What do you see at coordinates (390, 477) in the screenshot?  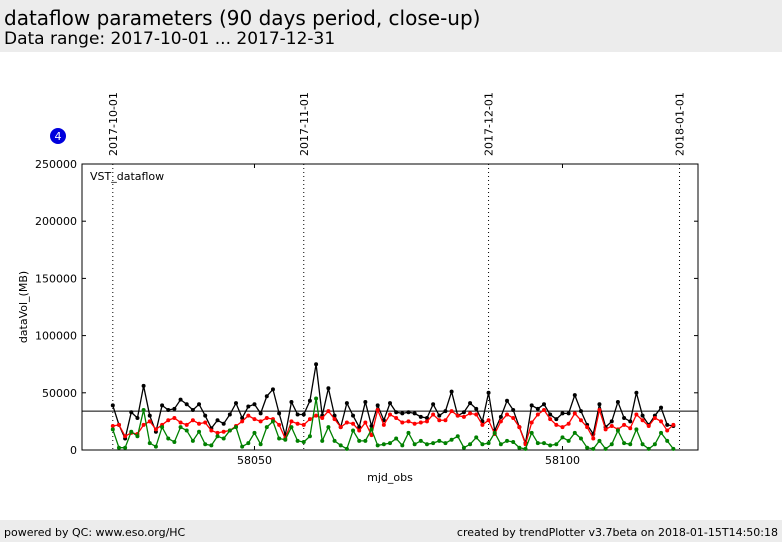 I see `x-axis-label: mjd_obs` at bounding box center [390, 477].